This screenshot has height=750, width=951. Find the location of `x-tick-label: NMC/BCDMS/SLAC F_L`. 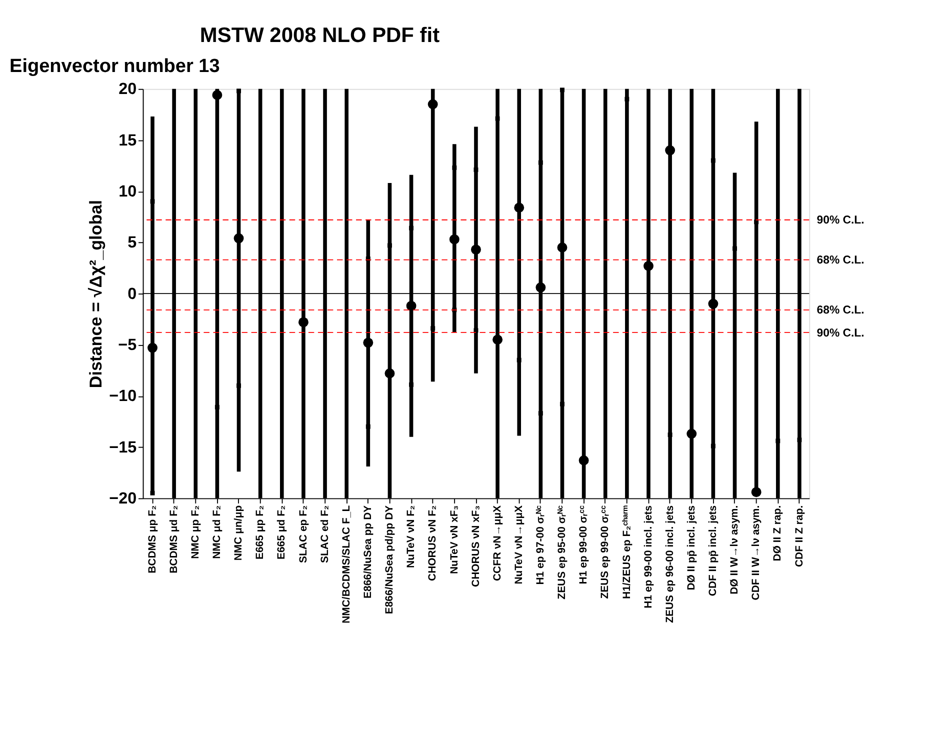

x-tick-label: NMC/BCDMS/SLAC F_L is located at coordinates (346, 564).